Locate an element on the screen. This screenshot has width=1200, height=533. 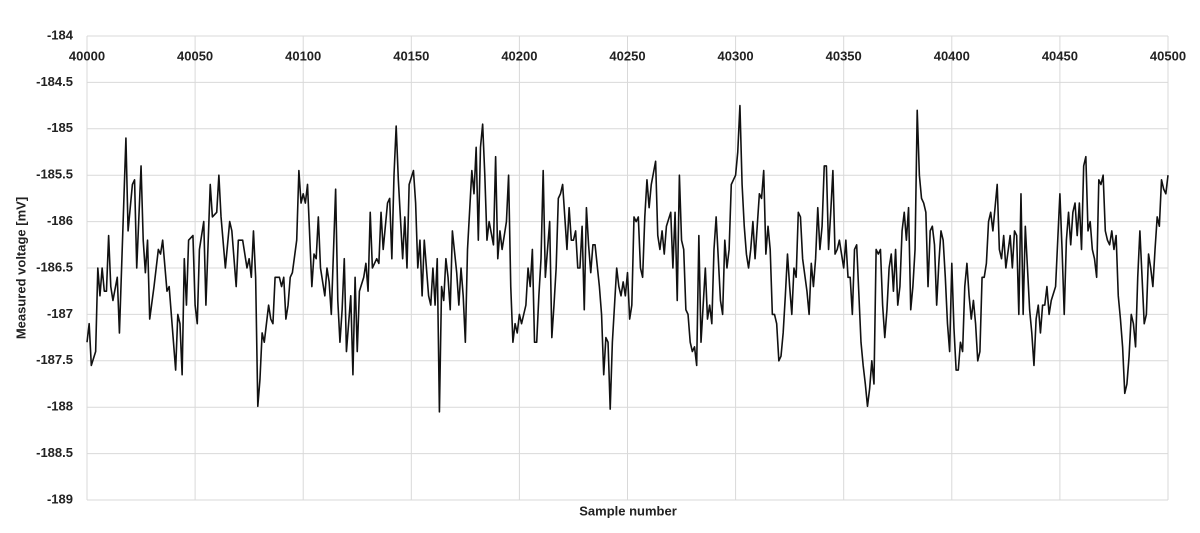
y-tick-label: -187 is located at coordinates (60, 313).